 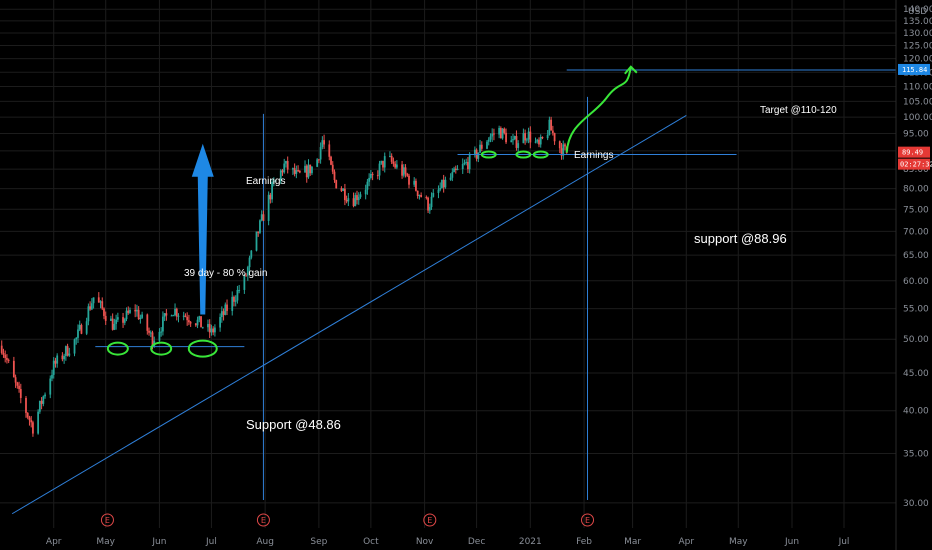 I want to click on time-tick-label: Dec, so click(x=476, y=542).